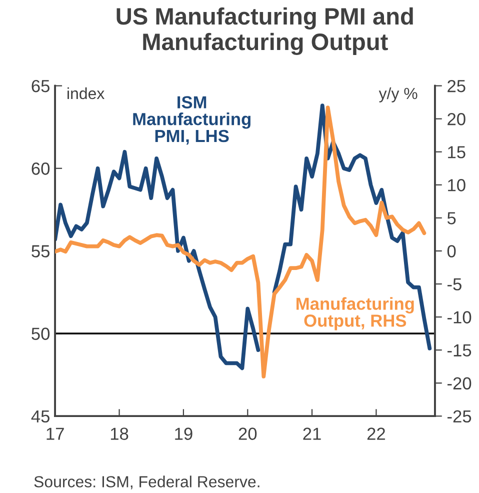 The height and width of the screenshot is (493, 479). What do you see at coordinates (41, 251) in the screenshot?
I see `y-tick-label: 55` at bounding box center [41, 251].